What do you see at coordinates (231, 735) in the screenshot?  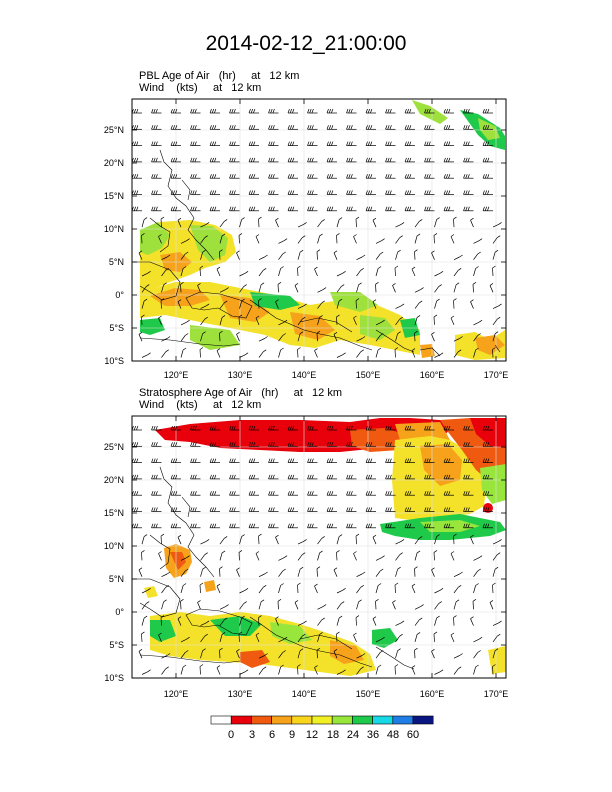 I see `colorbar-label: 0` at bounding box center [231, 735].